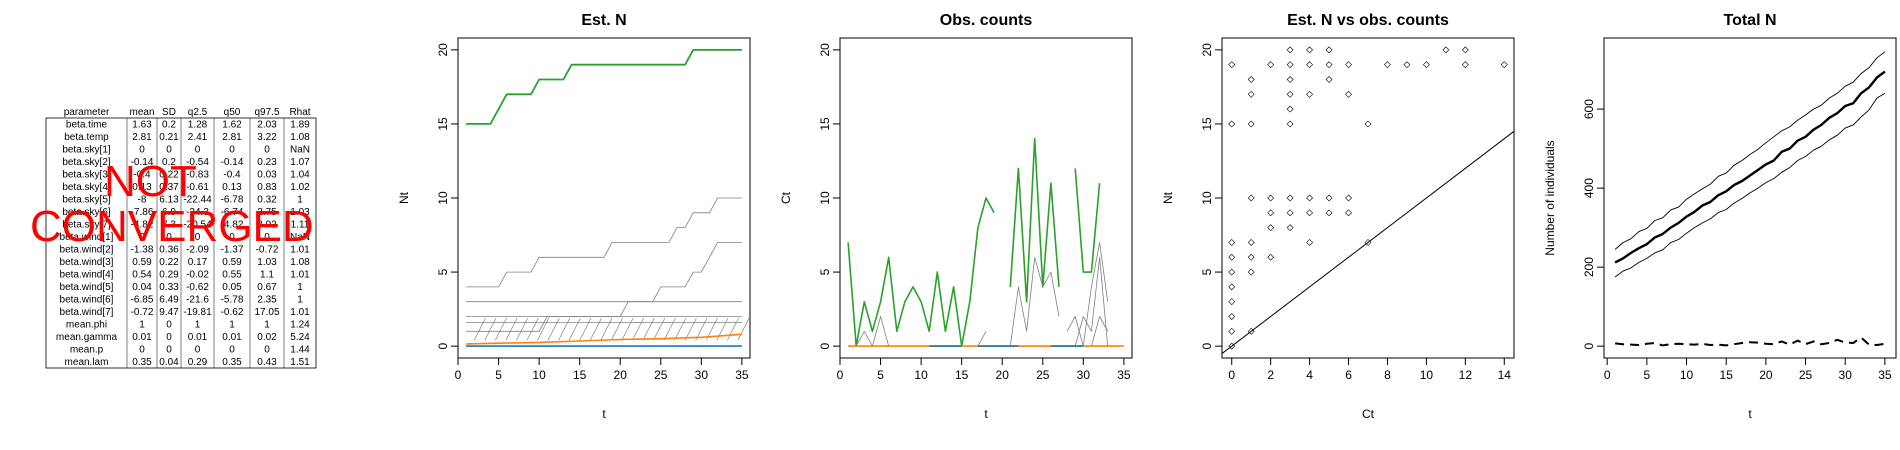 Image resolution: width=1900 pixels, height=450 pixels. I want to click on table-row-label: mean.p, so click(87, 350).